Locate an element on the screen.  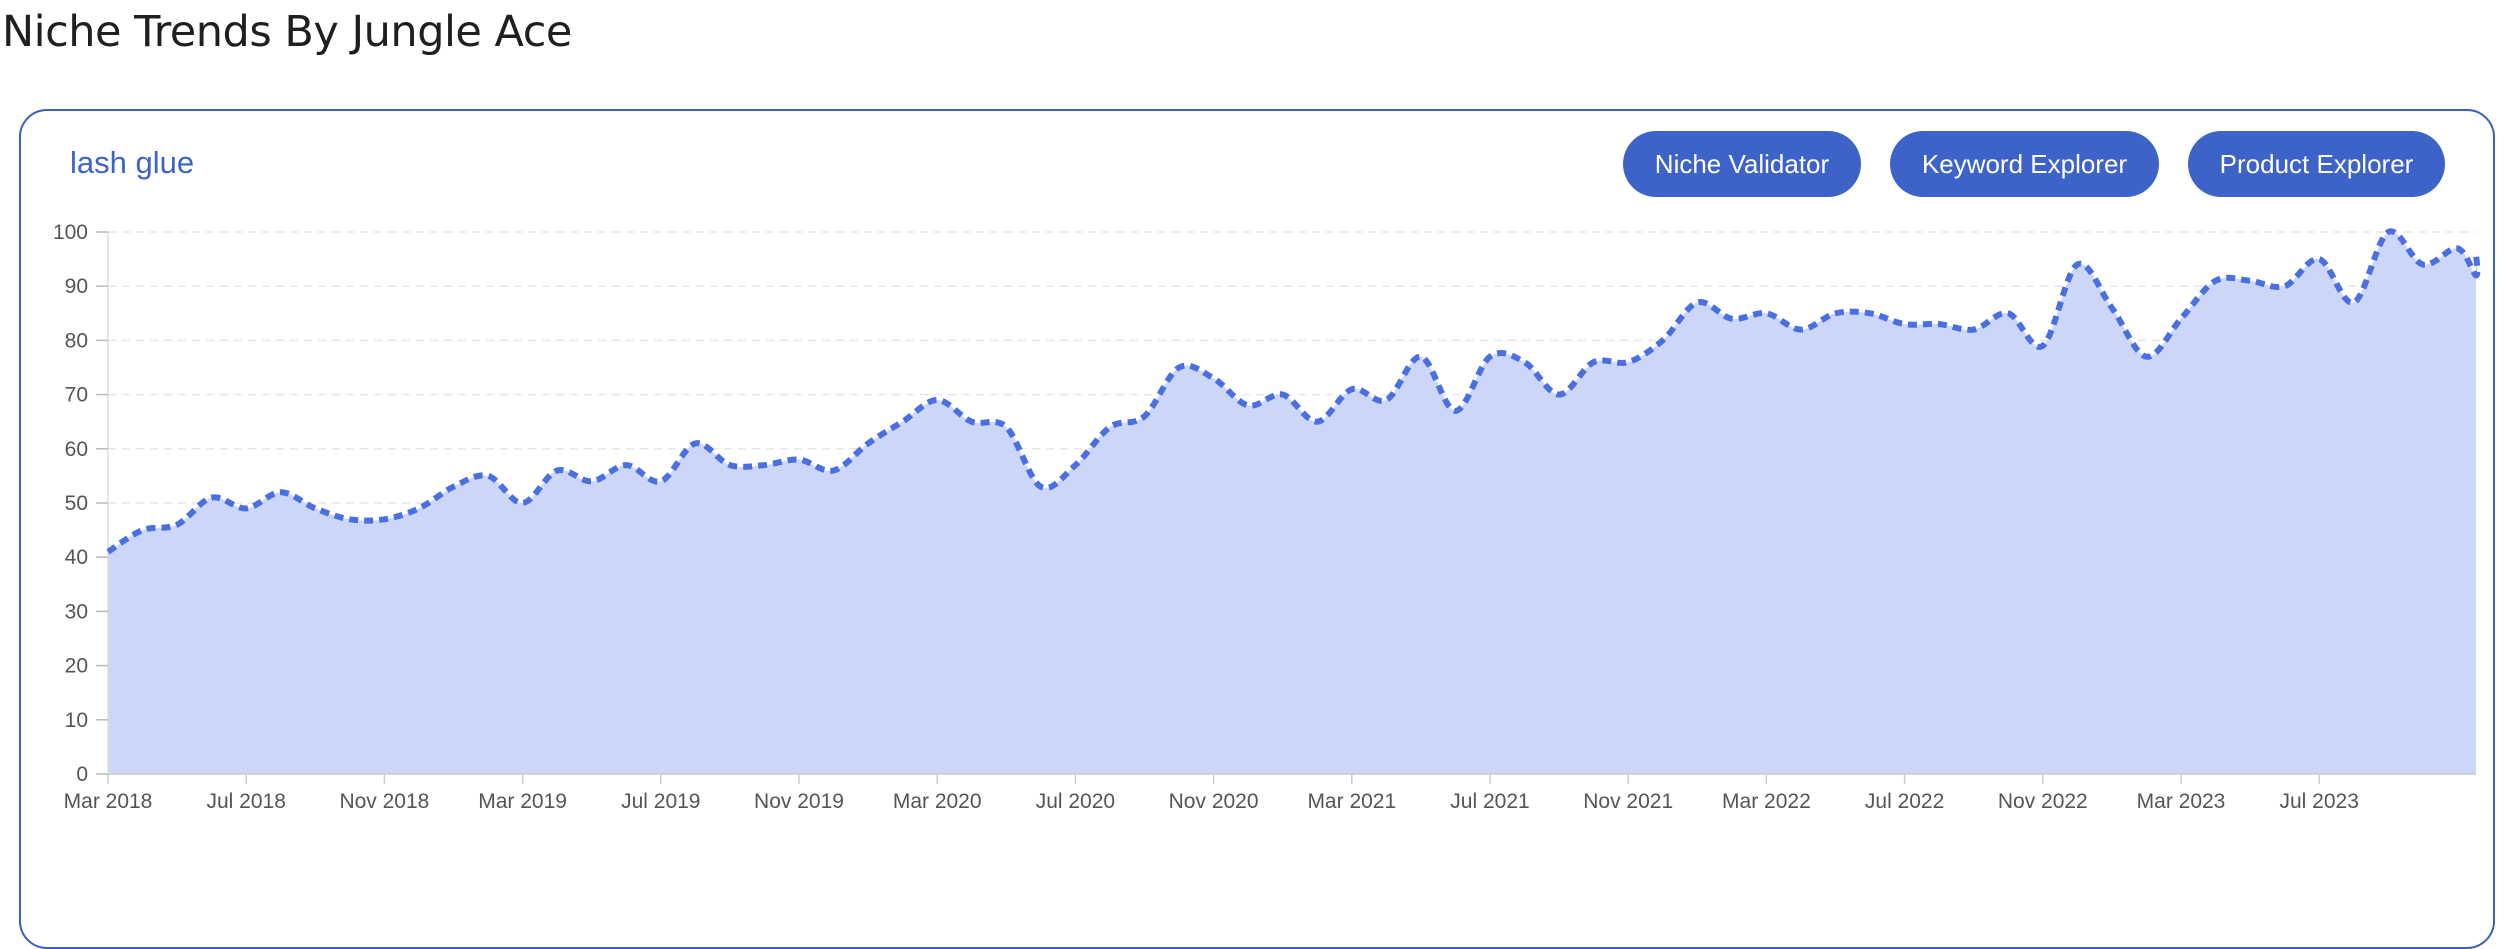
x-tick-label: Nov 2020 is located at coordinates (1214, 801).